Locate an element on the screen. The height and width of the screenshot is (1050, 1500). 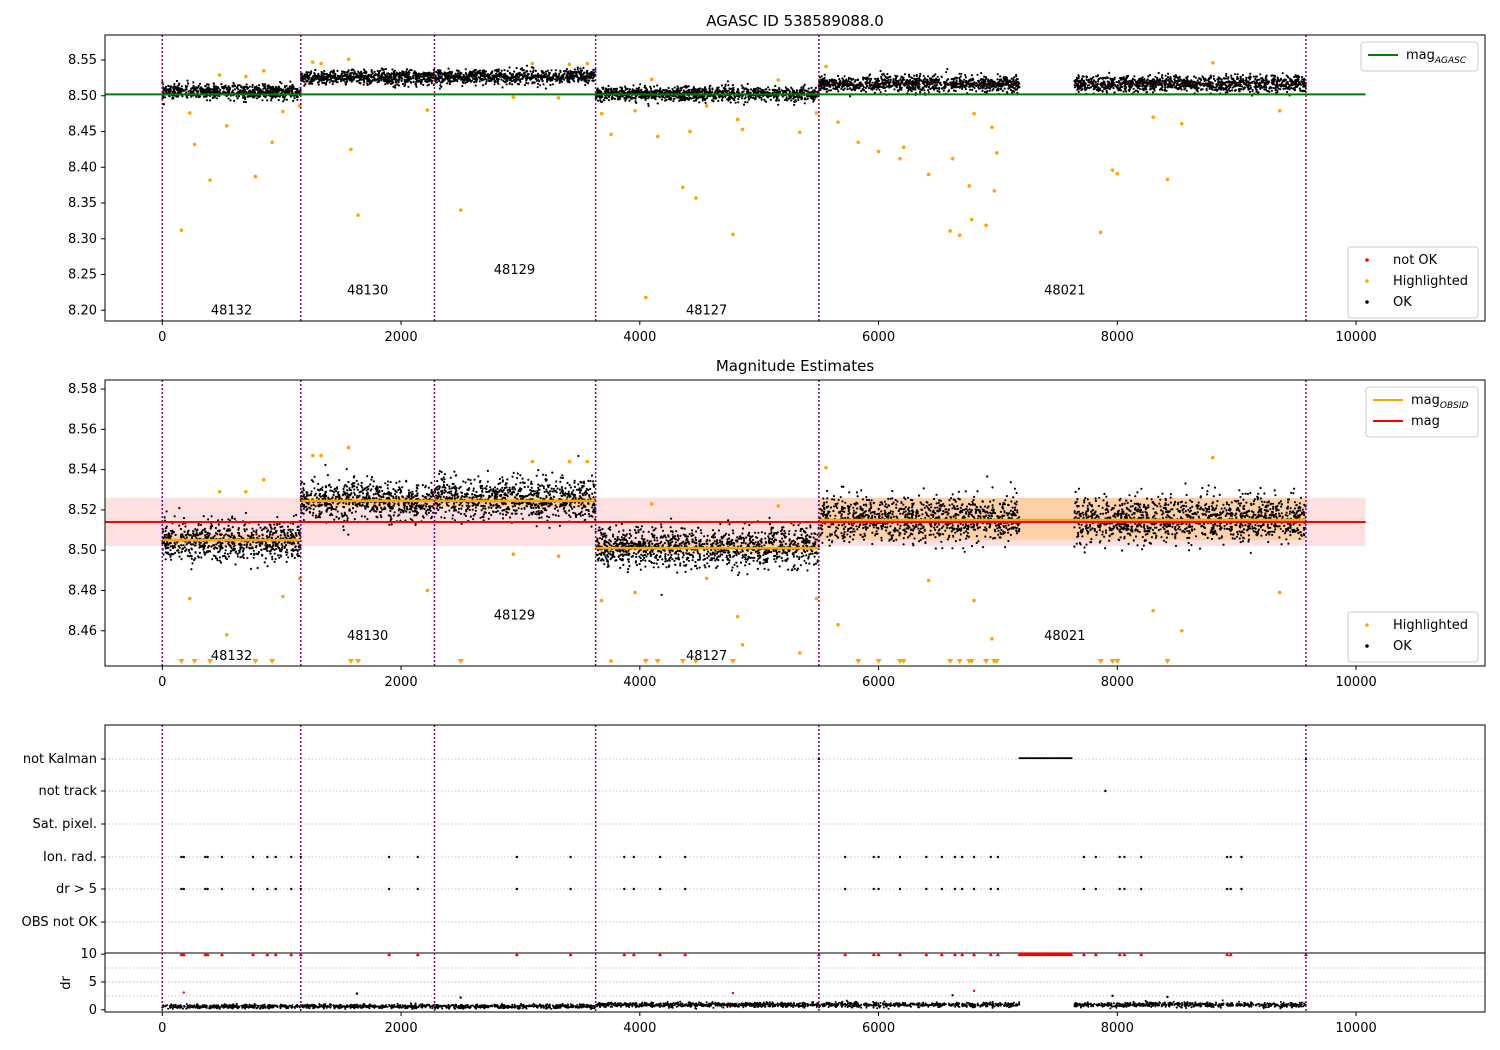
agasc-ytick-label-1: 8.25 is located at coordinates (82, 275).